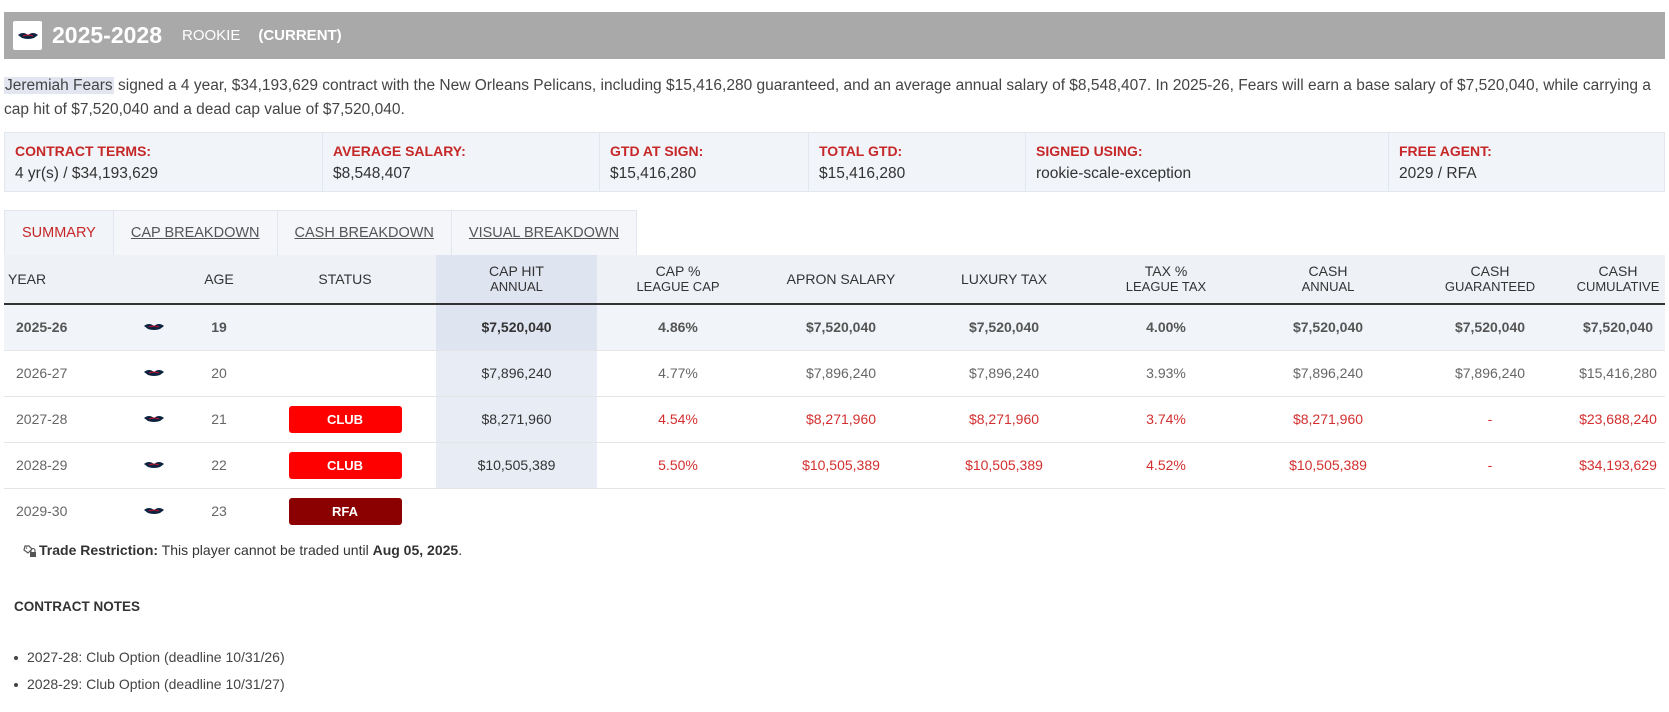 This screenshot has width=1669, height=712. Describe the element at coordinates (1166, 271) in the screenshot. I see `header-main: TAX %` at that location.